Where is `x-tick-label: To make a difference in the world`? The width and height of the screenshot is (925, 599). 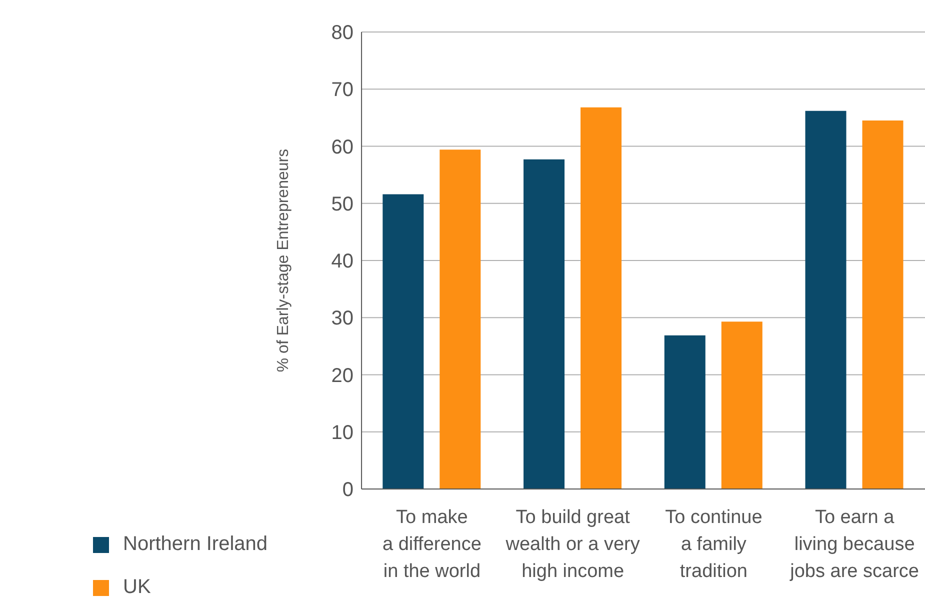
x-tick-label: To make a difference in the world is located at coordinates (432, 544).